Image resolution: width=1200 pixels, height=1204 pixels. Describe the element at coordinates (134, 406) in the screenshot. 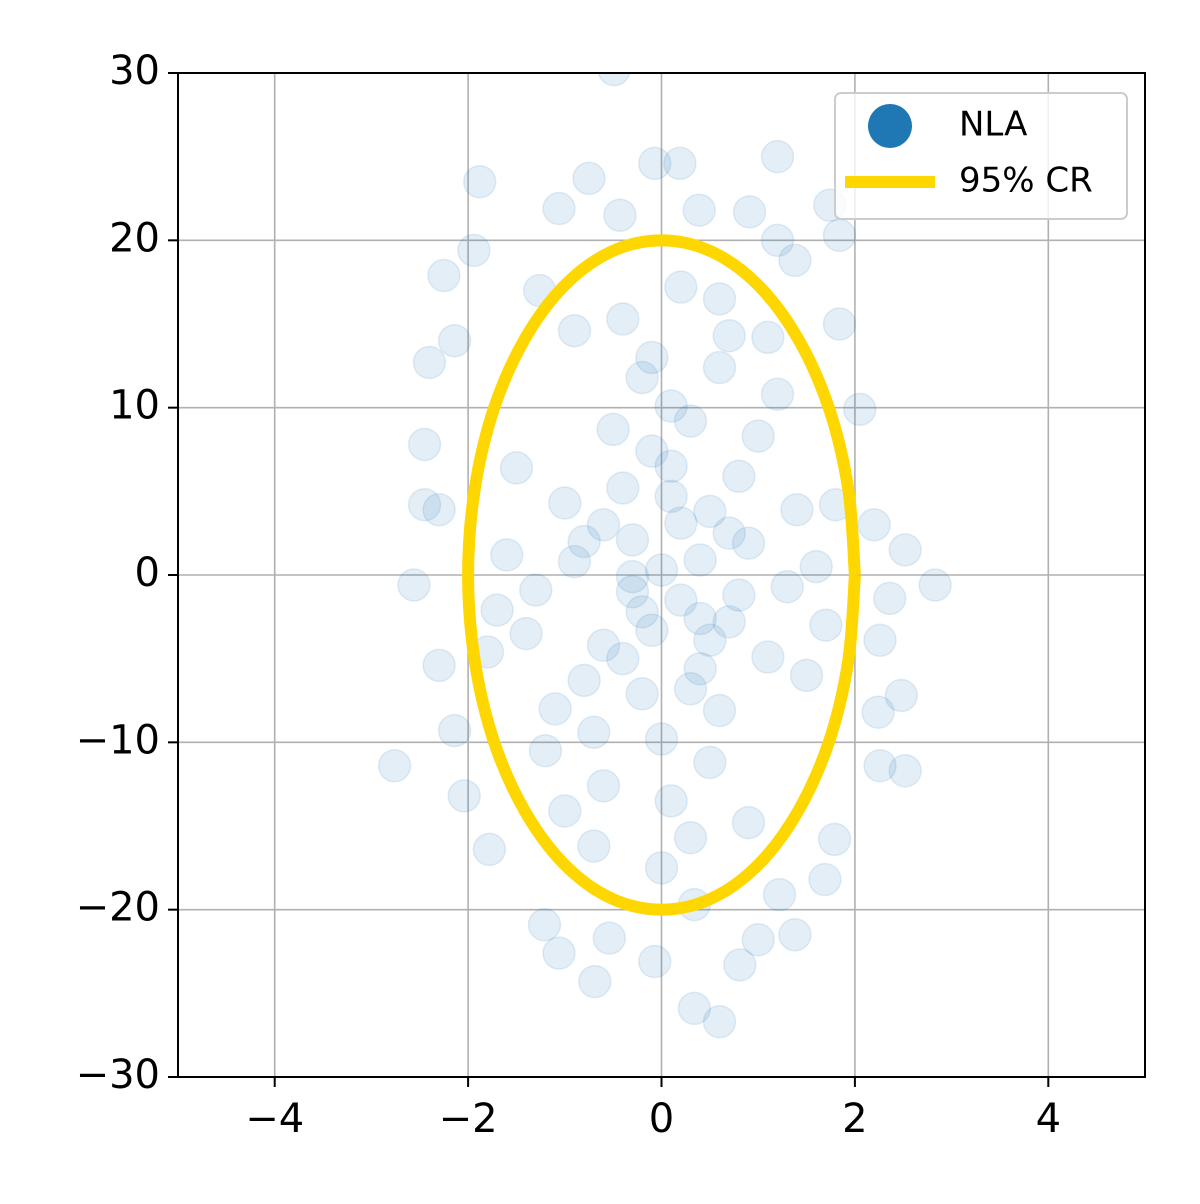

I see `y-tick-label: 10` at that location.